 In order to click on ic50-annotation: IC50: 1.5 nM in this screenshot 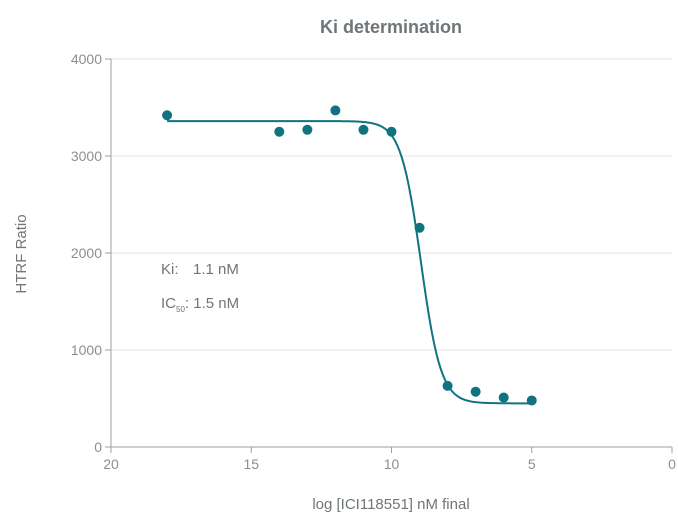, I will do `click(200, 304)`.